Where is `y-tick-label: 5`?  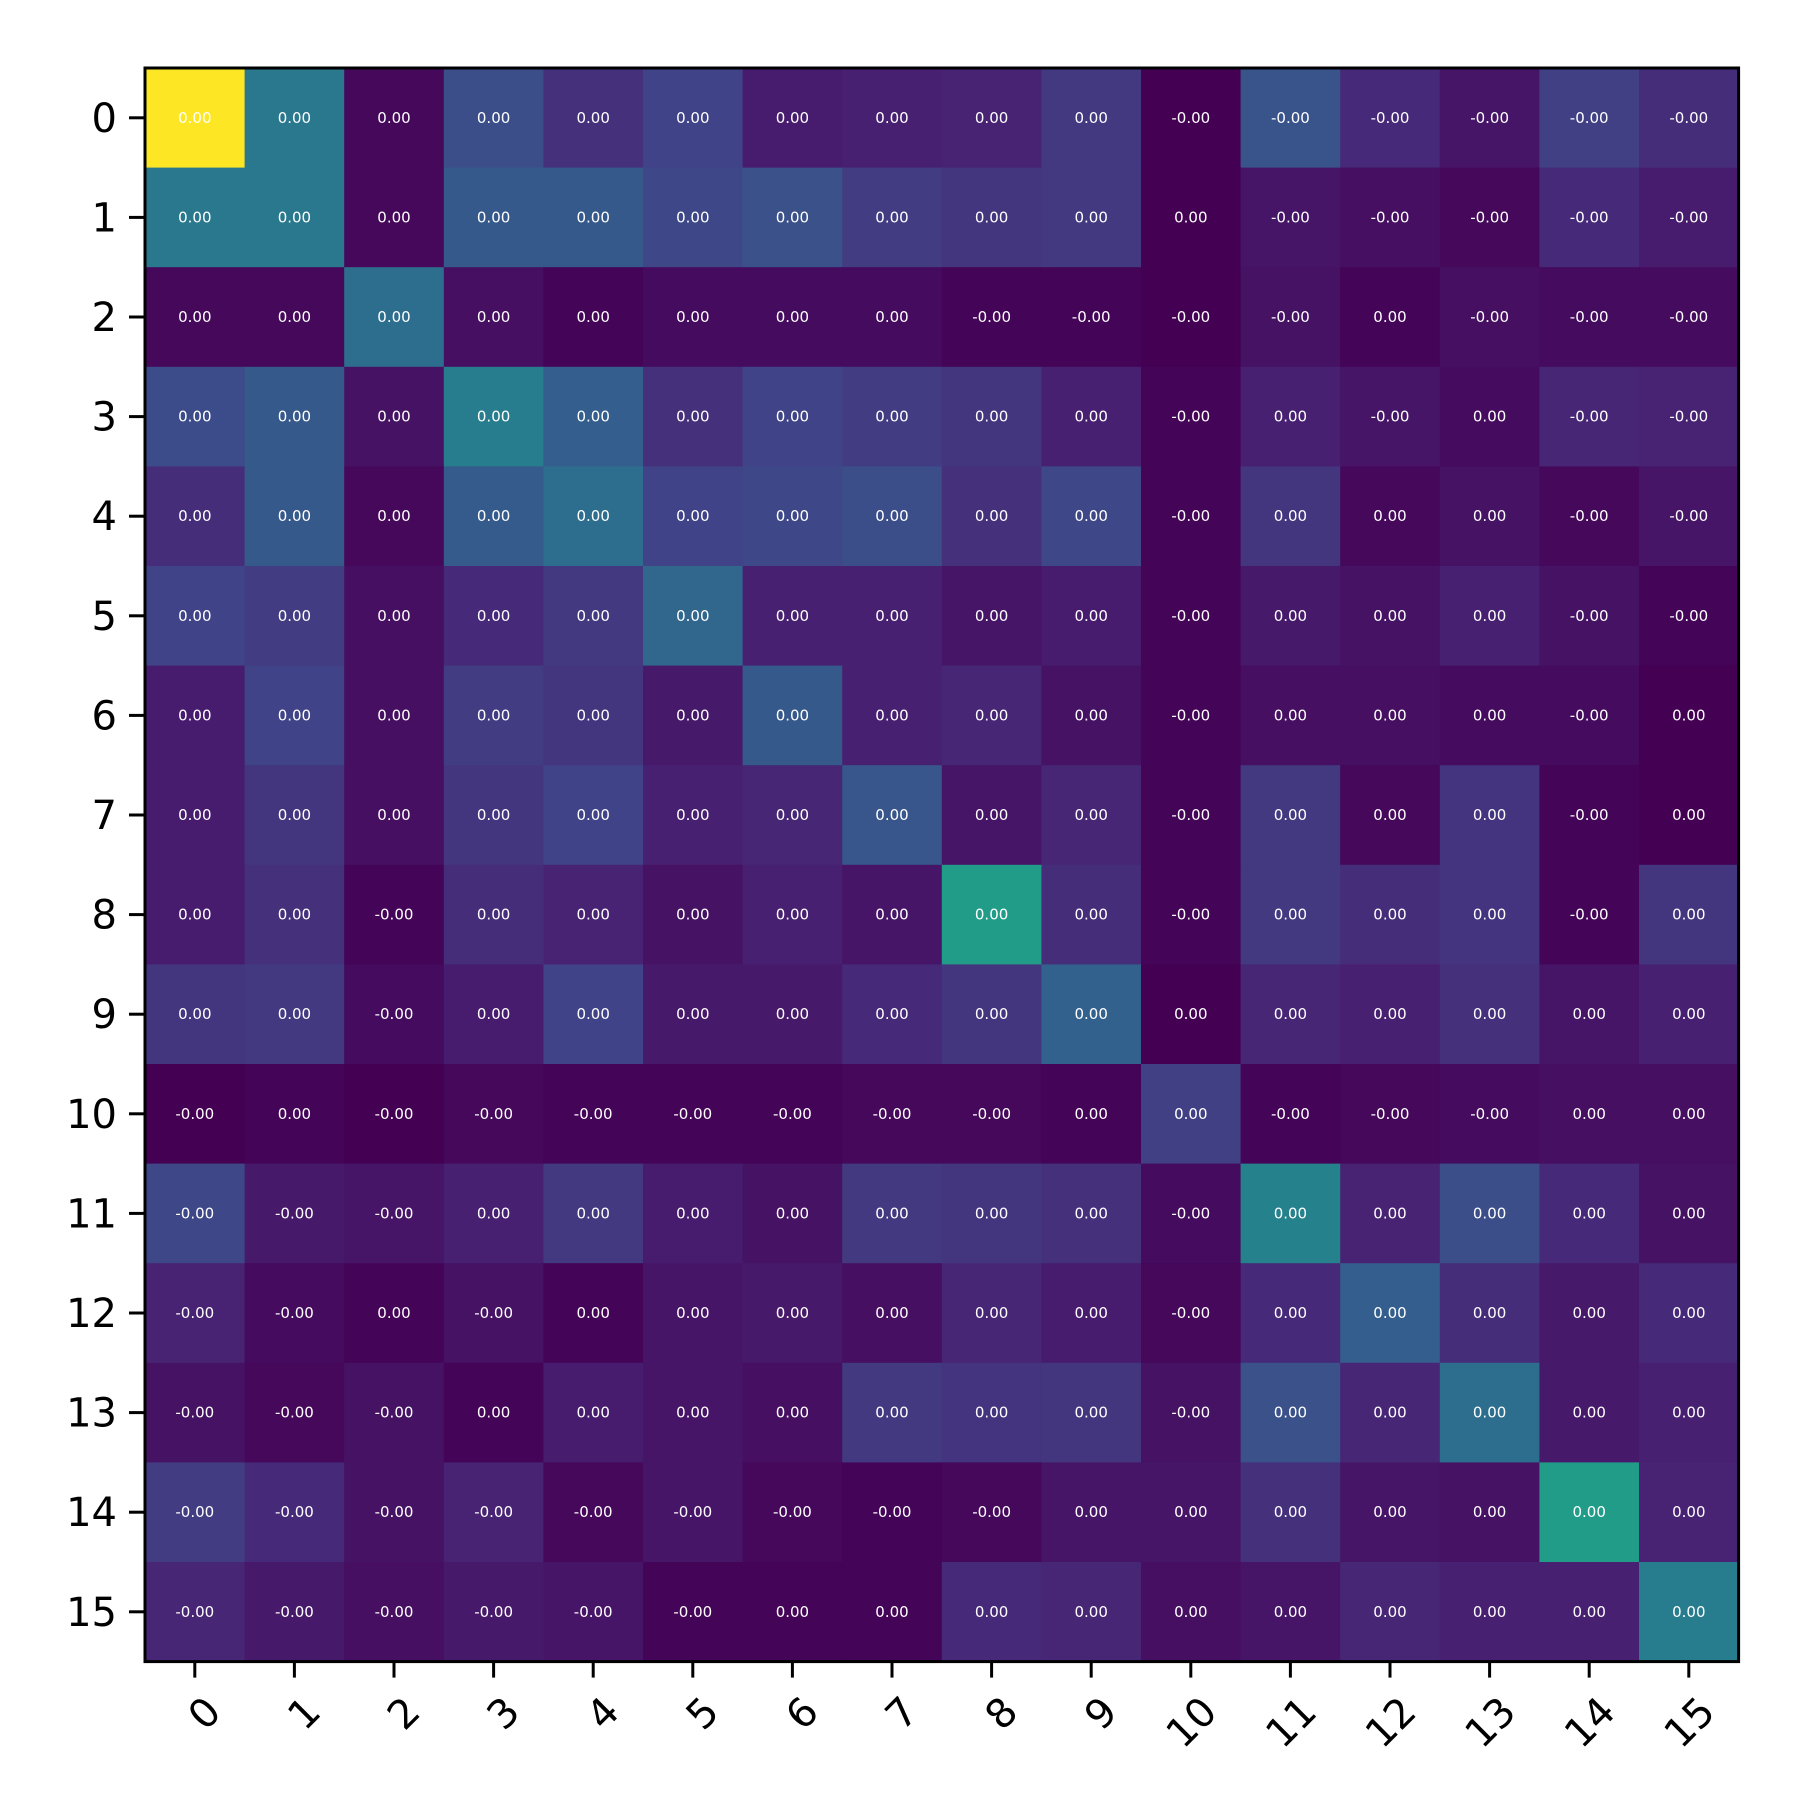
y-tick-label: 5 is located at coordinates (104, 617).